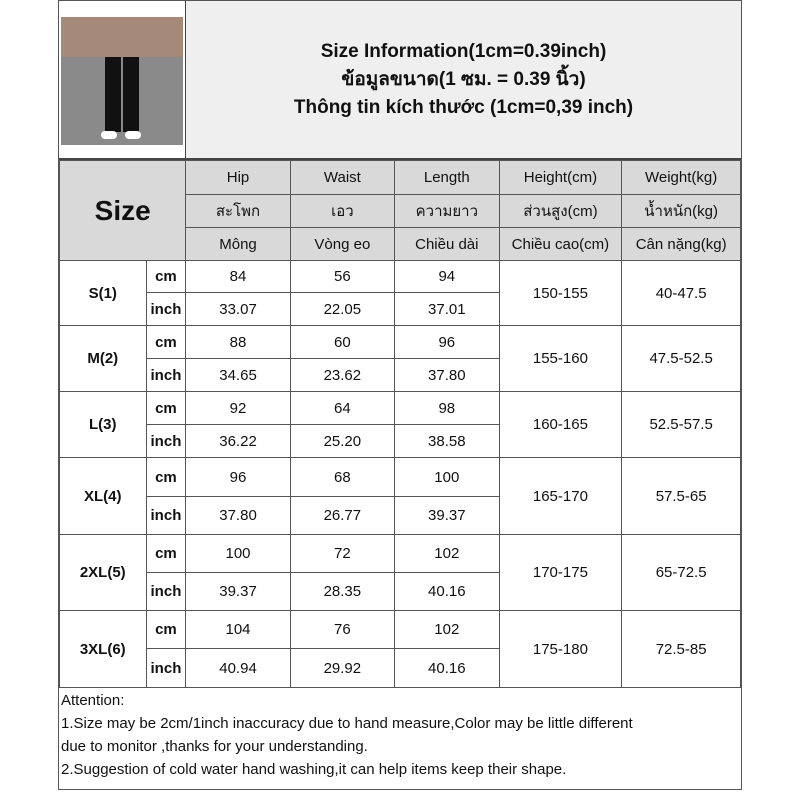  I want to click on column-header: เอว, so click(342, 211).